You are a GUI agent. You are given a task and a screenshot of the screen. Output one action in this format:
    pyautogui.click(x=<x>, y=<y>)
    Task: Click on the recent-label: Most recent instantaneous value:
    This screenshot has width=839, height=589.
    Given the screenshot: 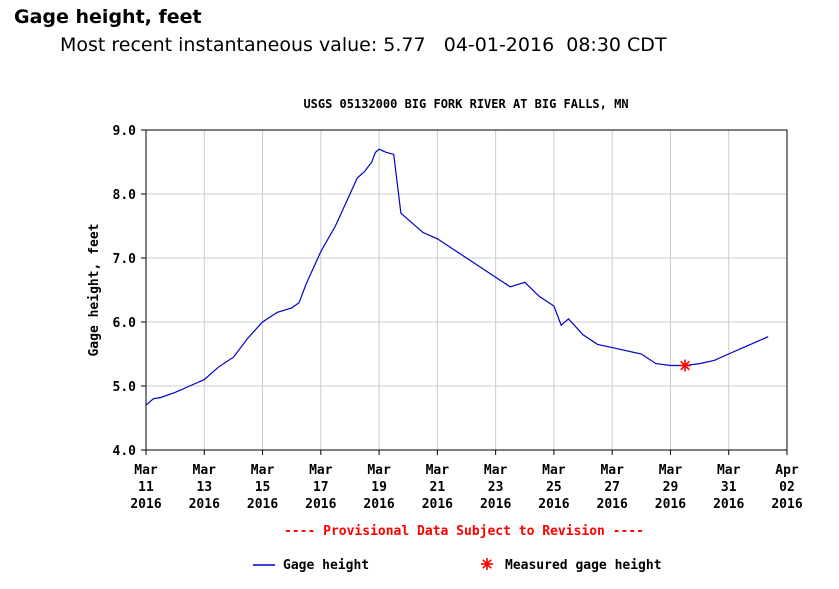 What is the action you would take?
    pyautogui.click(x=219, y=45)
    